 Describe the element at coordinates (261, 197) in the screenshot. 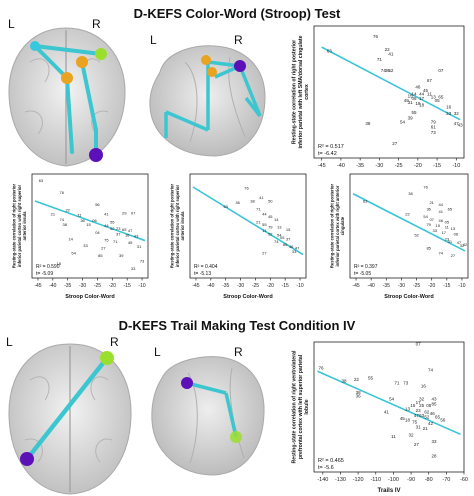

I see `data-point-label: 41` at that location.